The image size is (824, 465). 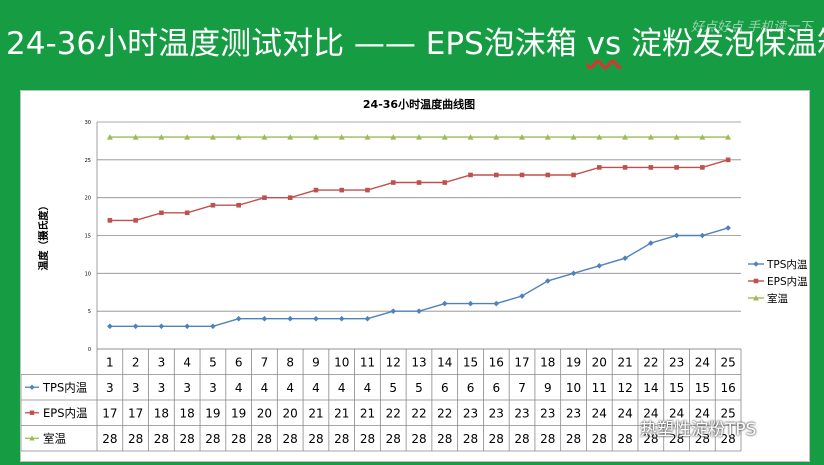 I want to click on x-tick-label: 20, so click(x=599, y=362).